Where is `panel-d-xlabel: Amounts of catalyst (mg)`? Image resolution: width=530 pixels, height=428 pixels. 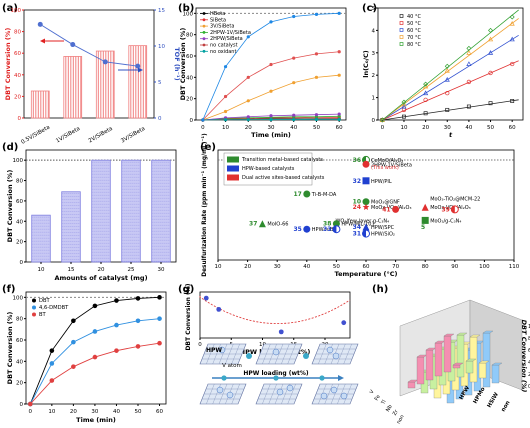 panel-d-xlabel: Amounts of catalyst (mg) is located at coordinates (100, 278).